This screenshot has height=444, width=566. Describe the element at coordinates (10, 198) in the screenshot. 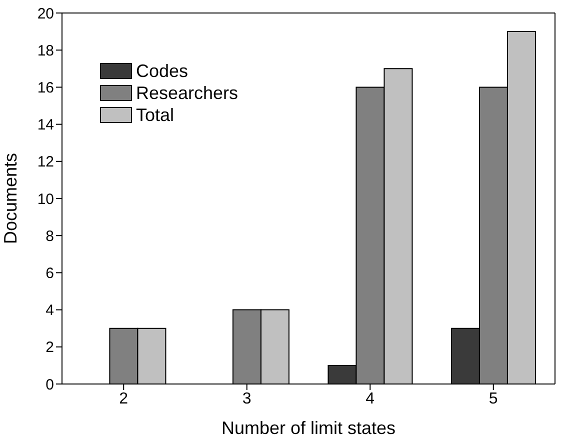

I see `y-axis-title: Documents` at that location.